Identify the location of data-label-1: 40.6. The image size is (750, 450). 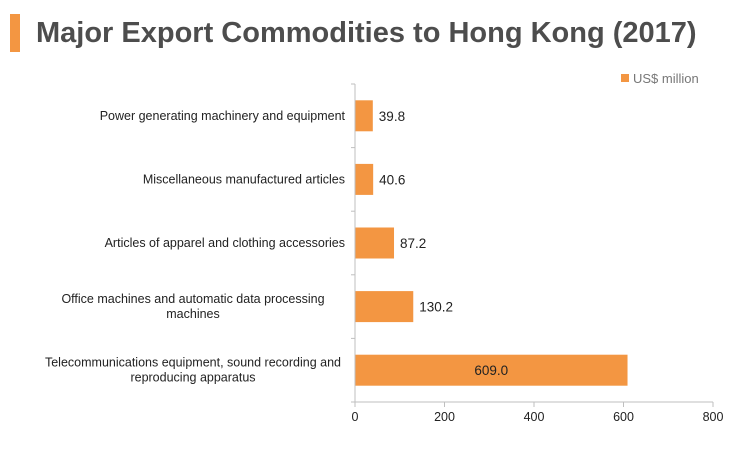
(392, 179).